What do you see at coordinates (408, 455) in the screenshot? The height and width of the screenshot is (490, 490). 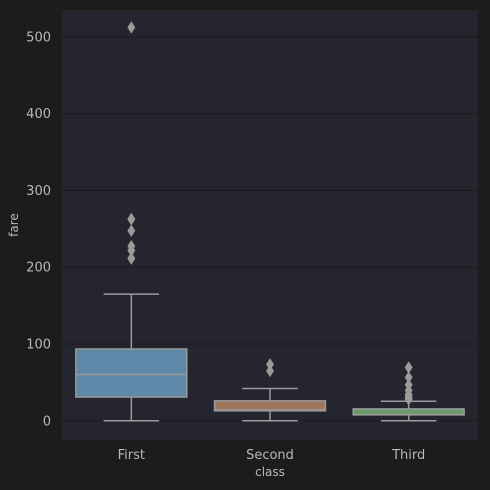 I see `x-tick-label: Third` at bounding box center [408, 455].